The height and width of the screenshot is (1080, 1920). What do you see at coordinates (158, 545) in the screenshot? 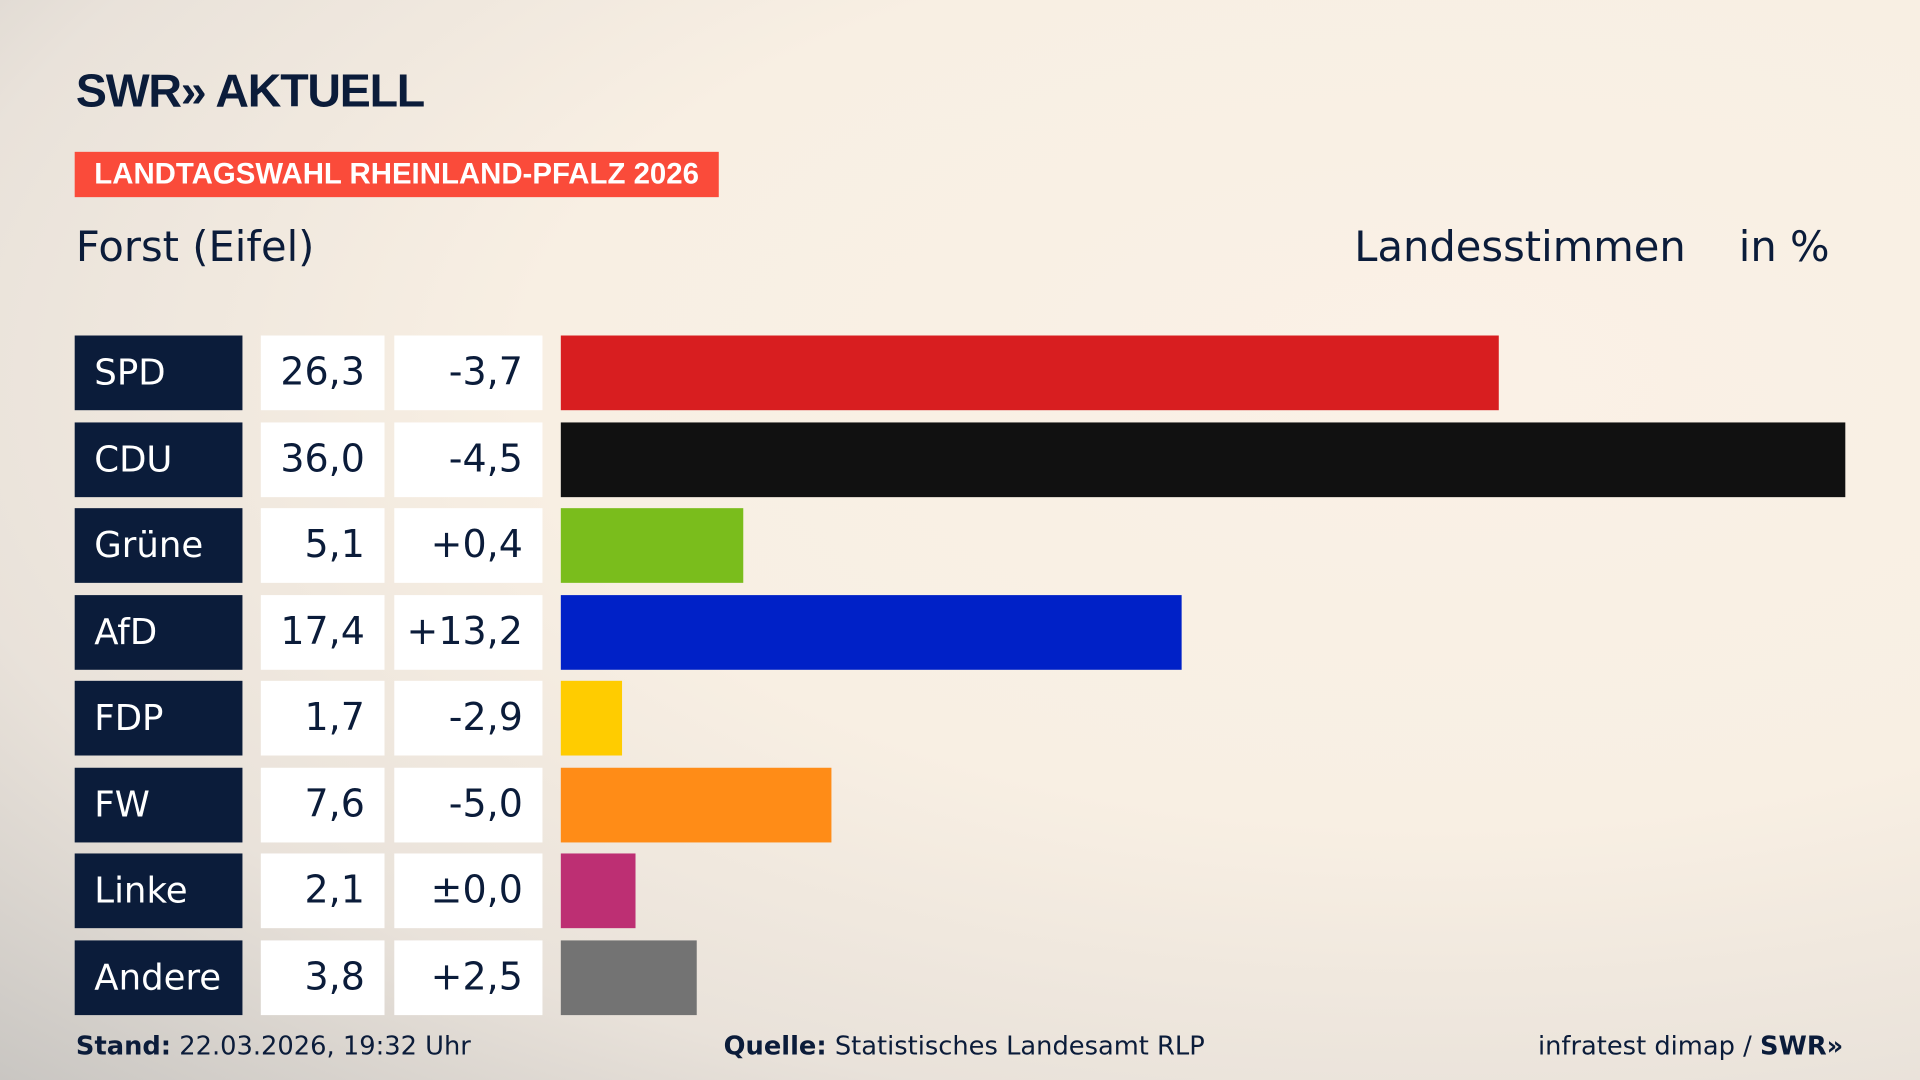
I see `party-label: Grüne` at bounding box center [158, 545].